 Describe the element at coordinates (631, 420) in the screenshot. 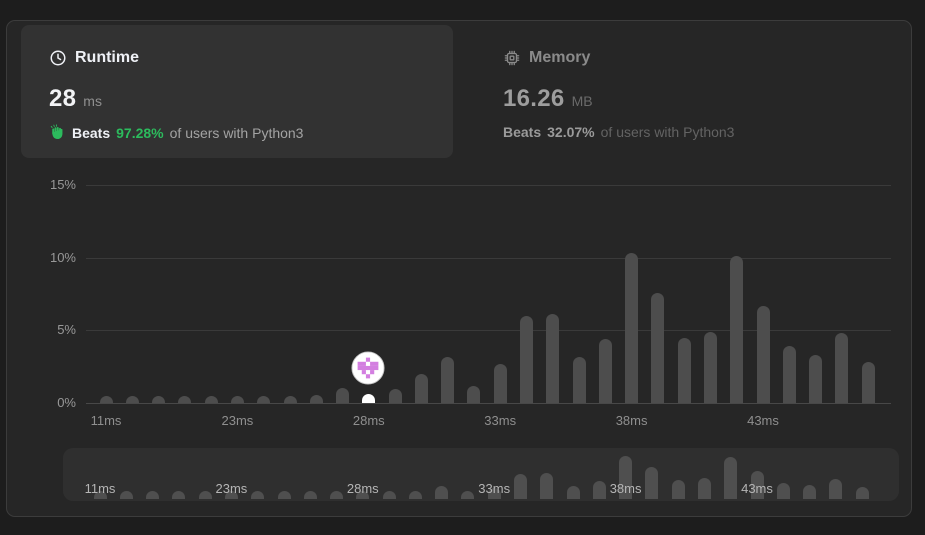

I see `x-axis-label: 38ms` at that location.